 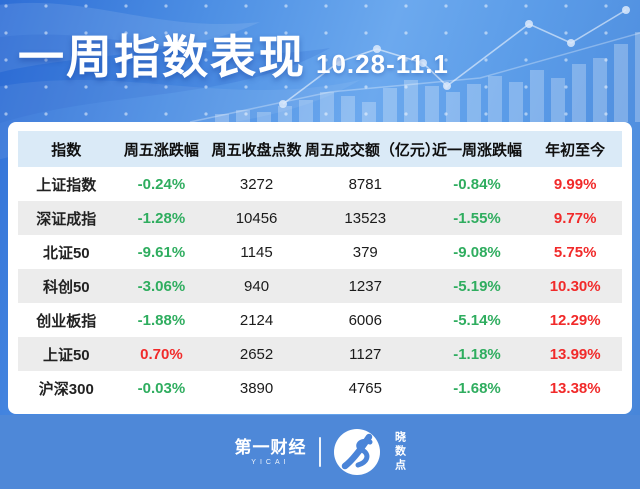 What do you see at coordinates (66, 389) in the screenshot?
I see `cell-name: 沪深300` at bounding box center [66, 389].